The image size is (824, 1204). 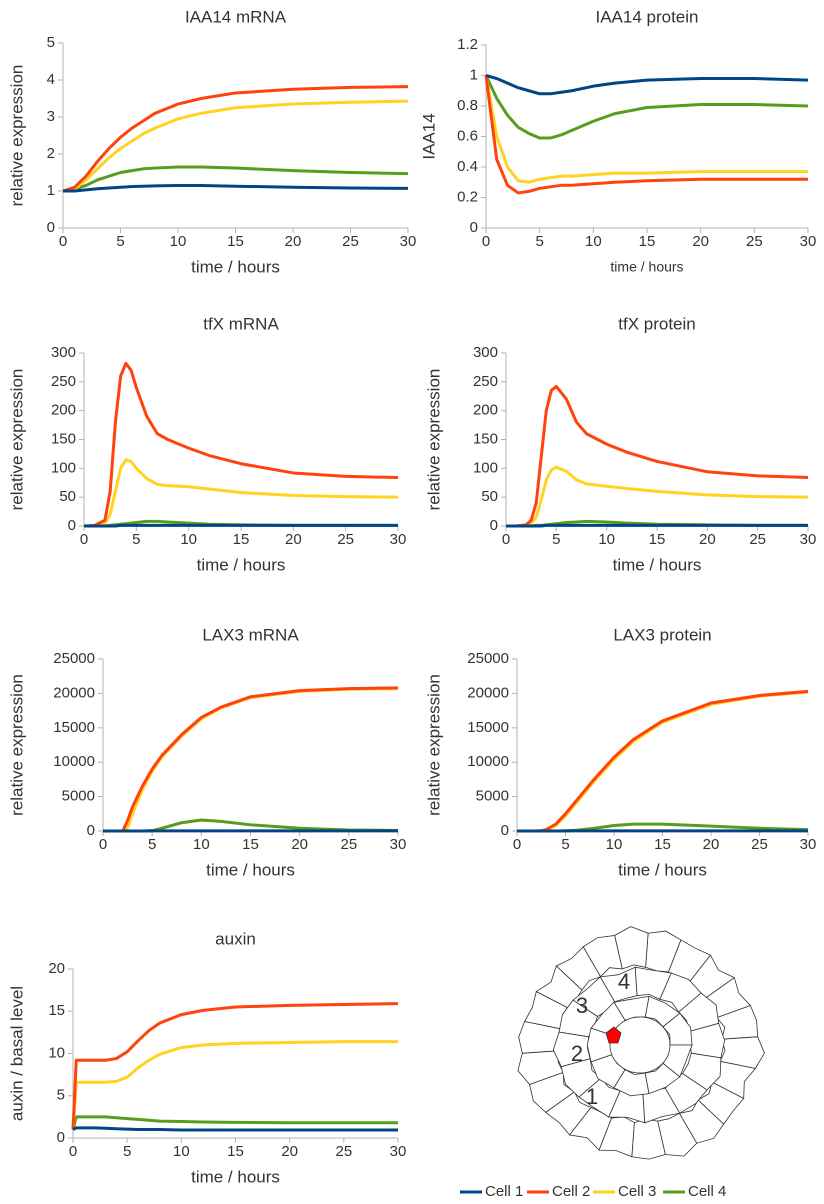 I want to click on cell-label: 1, so click(x=592, y=1096).